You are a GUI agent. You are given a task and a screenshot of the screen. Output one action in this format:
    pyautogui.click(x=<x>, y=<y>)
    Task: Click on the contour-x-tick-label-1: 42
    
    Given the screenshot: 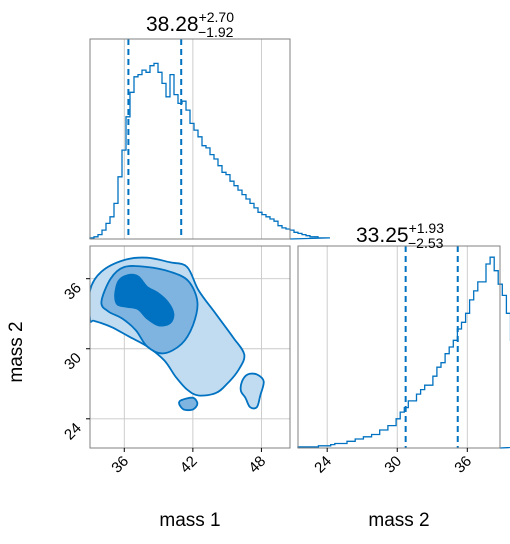 What is the action you would take?
    pyautogui.click(x=189, y=465)
    